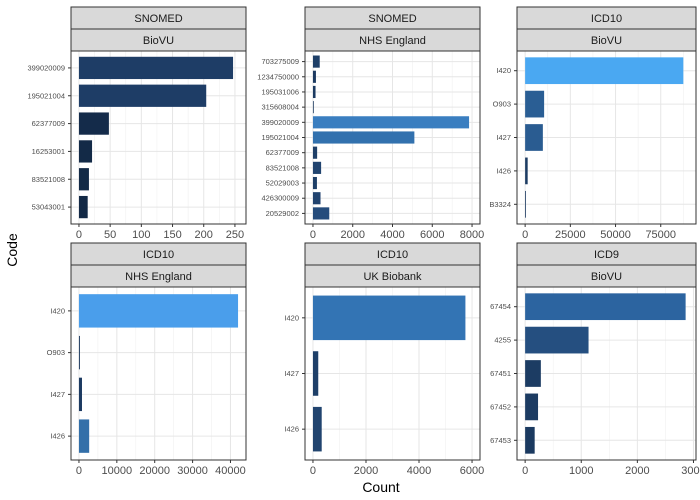  What do you see at coordinates (154, 471) in the screenshot?
I see `x-tick-label: 20000` at bounding box center [154, 471].